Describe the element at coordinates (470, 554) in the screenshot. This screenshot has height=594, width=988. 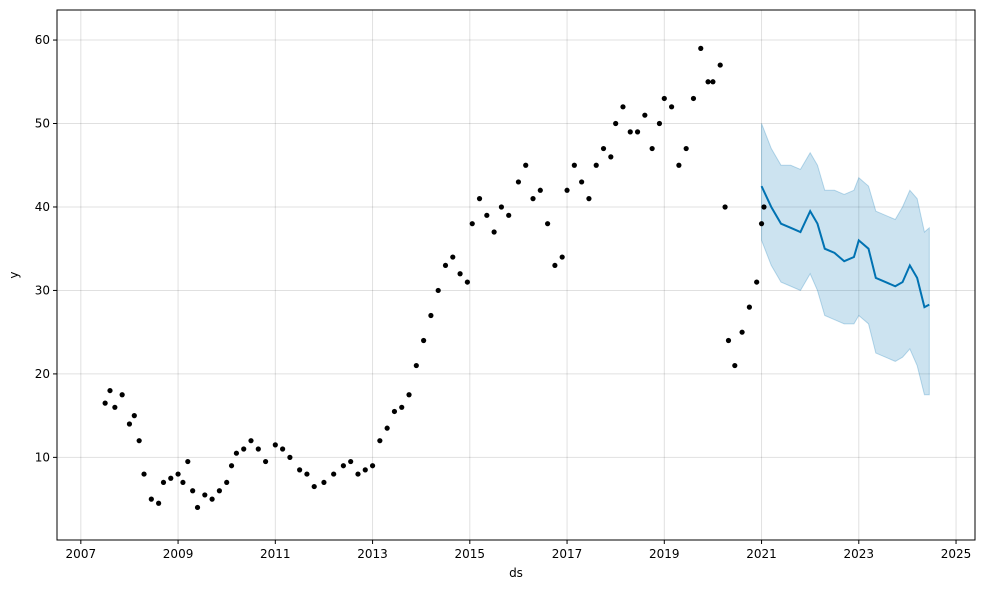
I see `x-tick-label: 2015` at that location.